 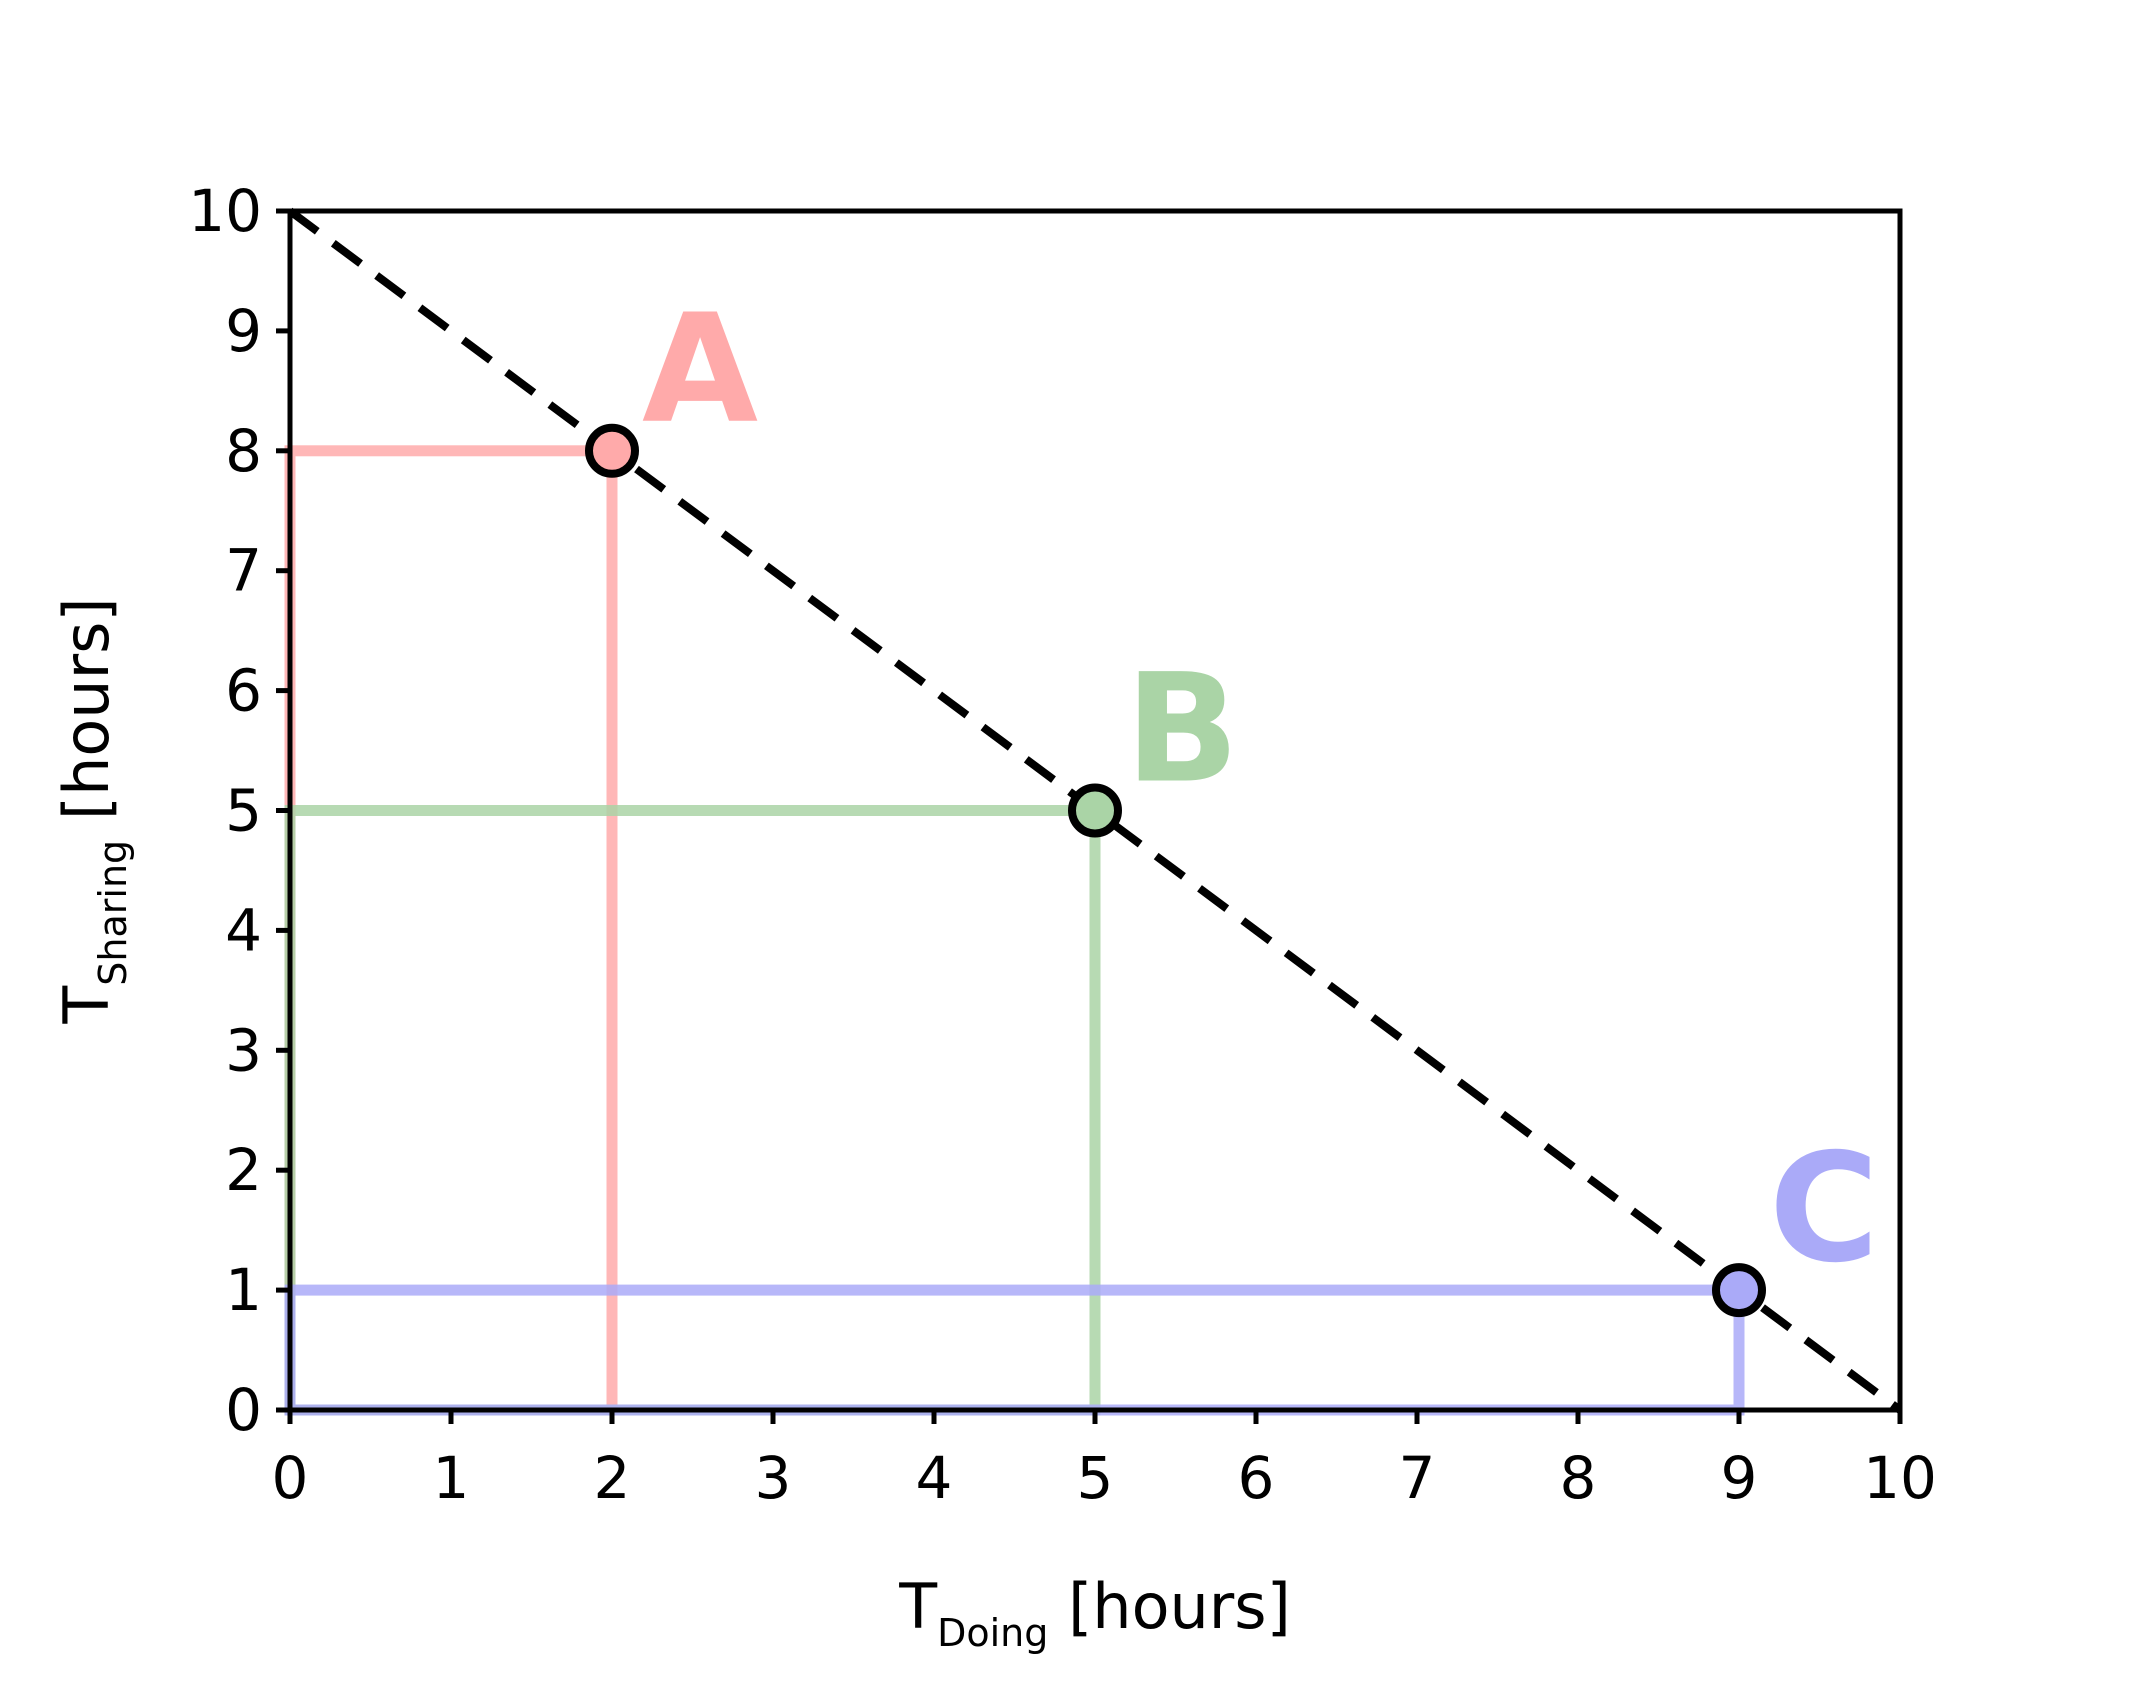 What do you see at coordinates (243, 811) in the screenshot?
I see `y-tick-label: 5` at bounding box center [243, 811].